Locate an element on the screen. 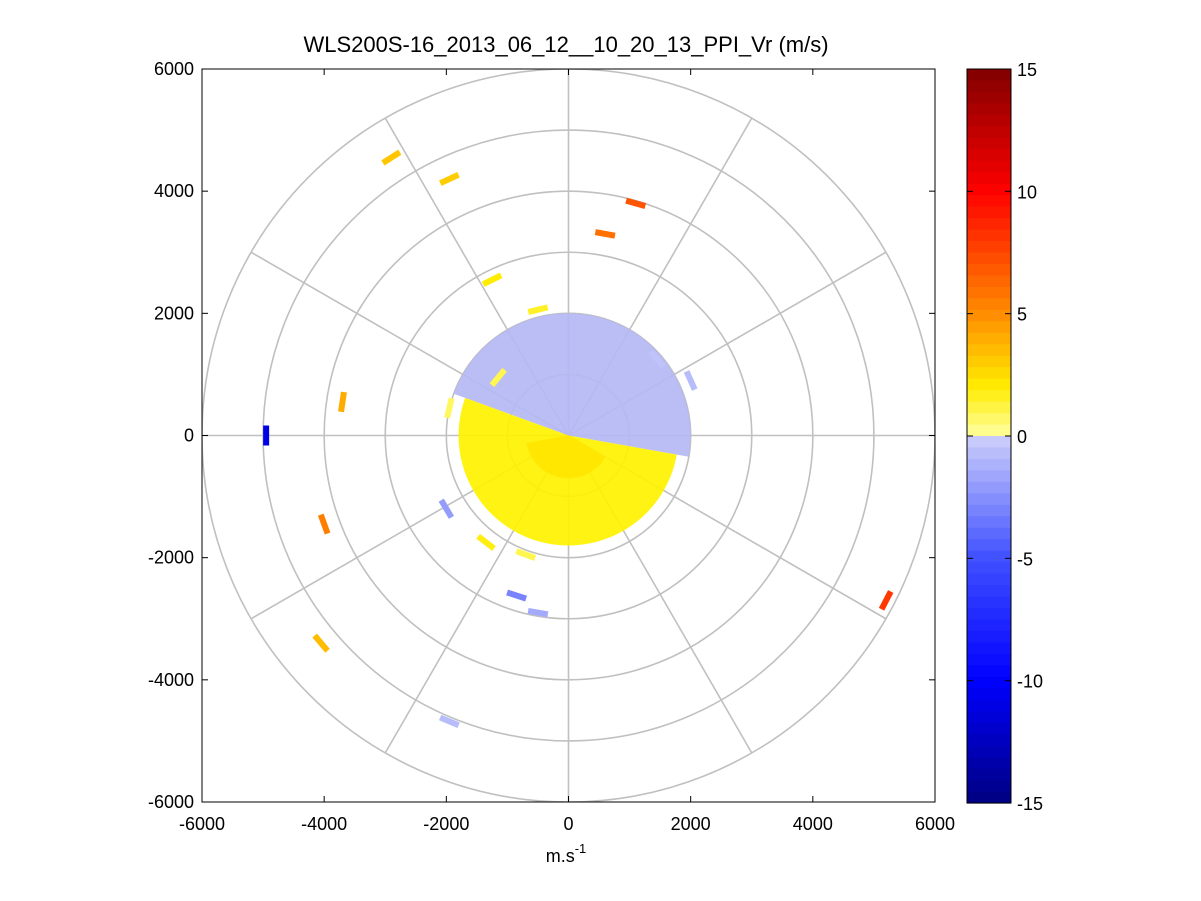 This screenshot has width=1201, height=901. x-axis-label: m.s-1 is located at coordinates (566, 853).